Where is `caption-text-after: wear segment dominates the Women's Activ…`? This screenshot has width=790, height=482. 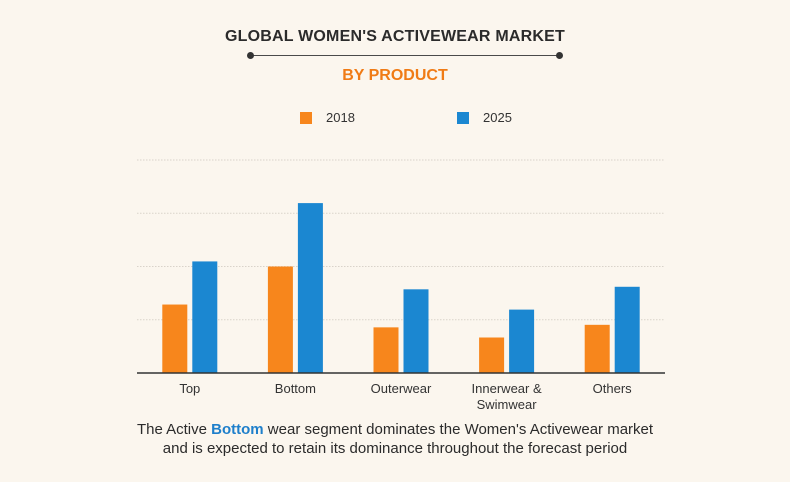
caption-text-after: wear segment dominates the Women's Activ… is located at coordinates (458, 429).